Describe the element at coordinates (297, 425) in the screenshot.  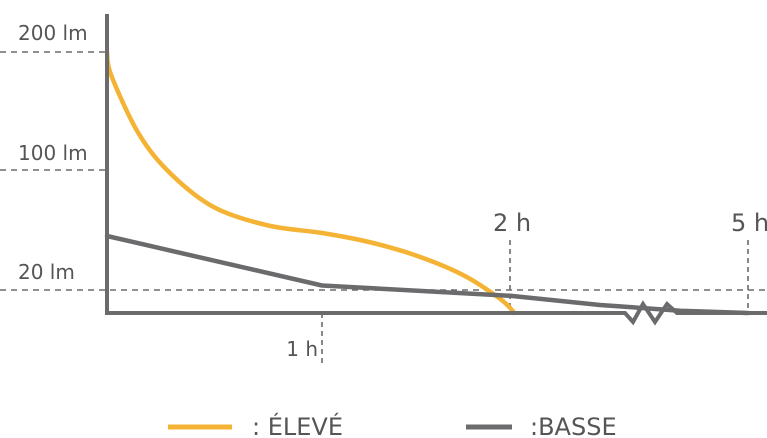
I see `legend-label-eleve: : ÉLEVÉ` at that location.